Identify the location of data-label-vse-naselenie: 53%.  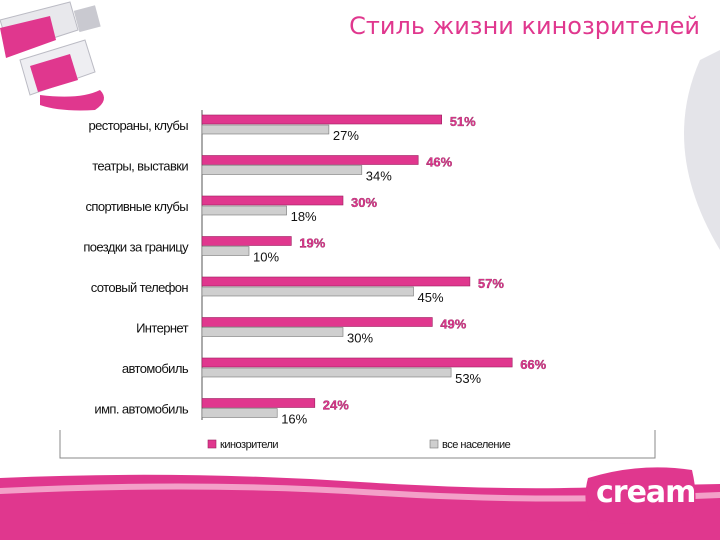
(468, 378).